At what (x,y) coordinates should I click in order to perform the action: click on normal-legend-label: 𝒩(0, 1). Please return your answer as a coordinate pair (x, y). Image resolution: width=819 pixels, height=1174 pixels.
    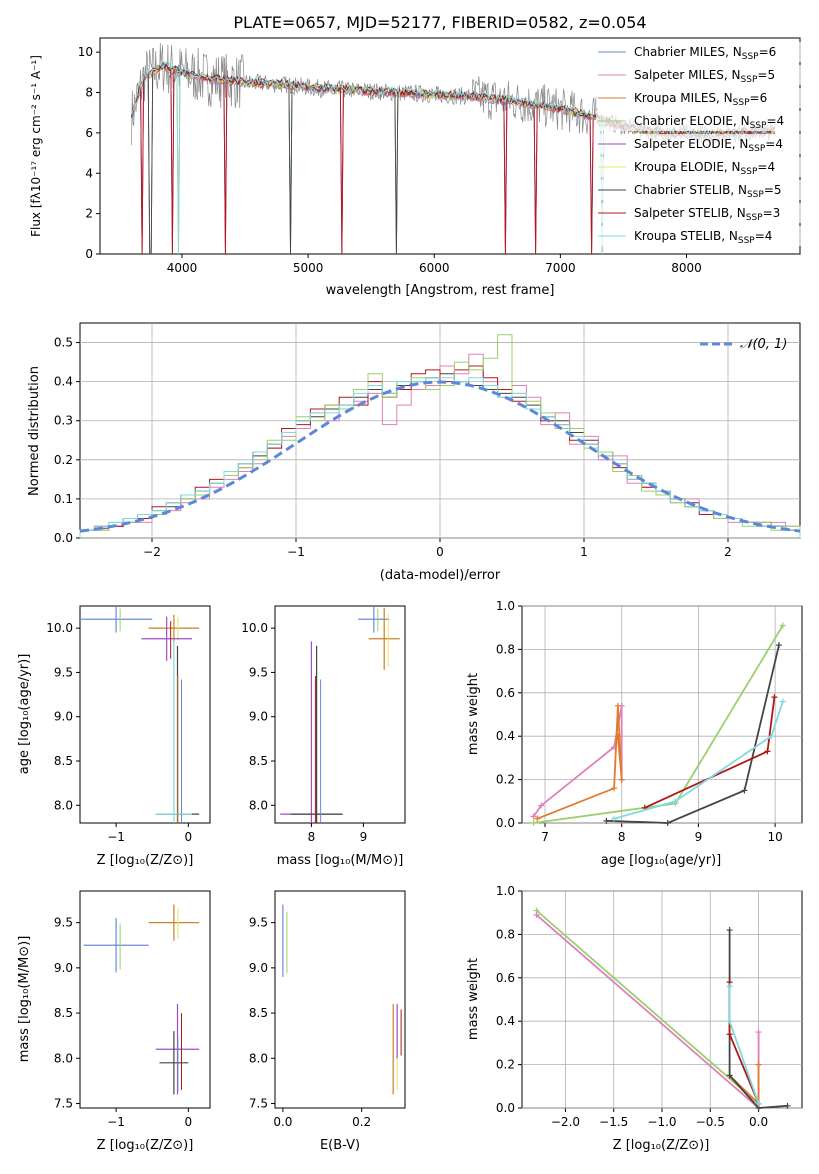
    Looking at the image, I should click on (763, 344).